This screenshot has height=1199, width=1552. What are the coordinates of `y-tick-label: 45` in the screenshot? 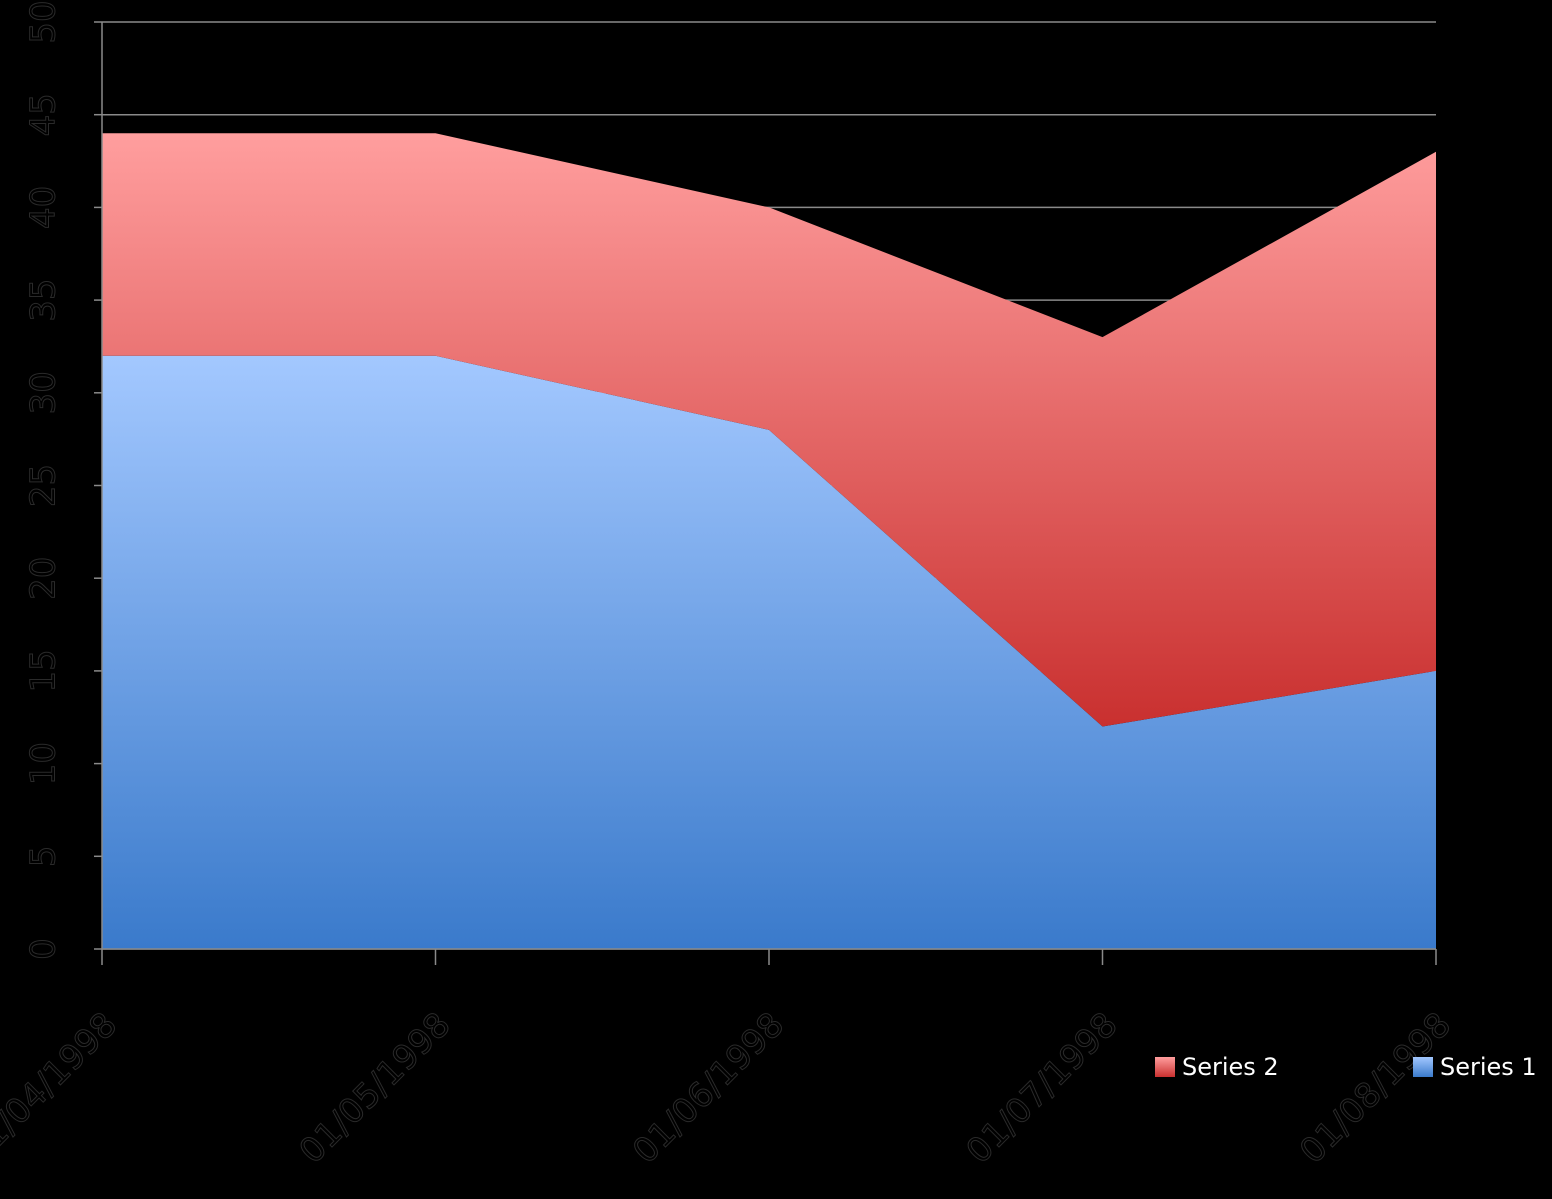 It's located at (44, 114).